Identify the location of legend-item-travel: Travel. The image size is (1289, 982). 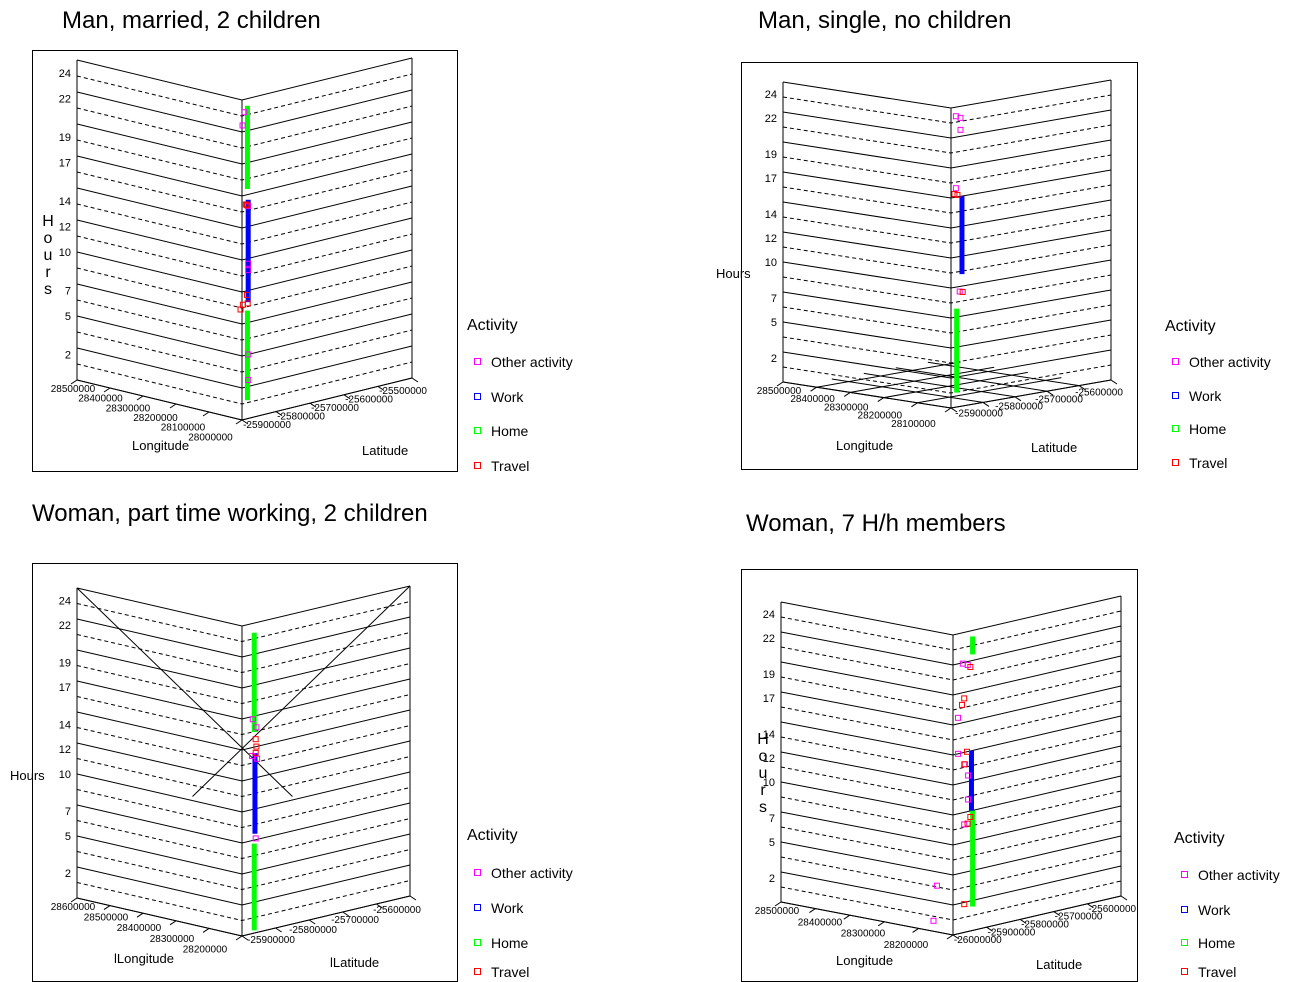
(1208, 972).